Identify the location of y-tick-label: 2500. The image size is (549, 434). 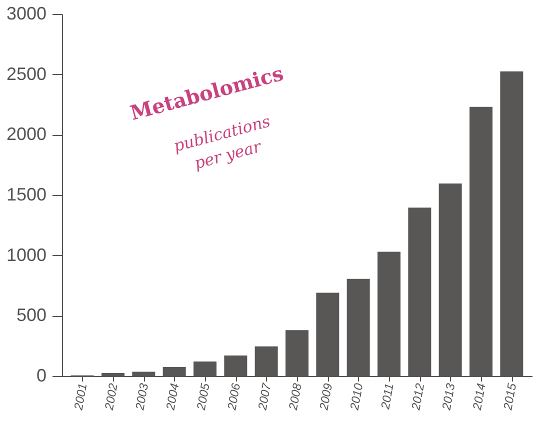
(26, 74).